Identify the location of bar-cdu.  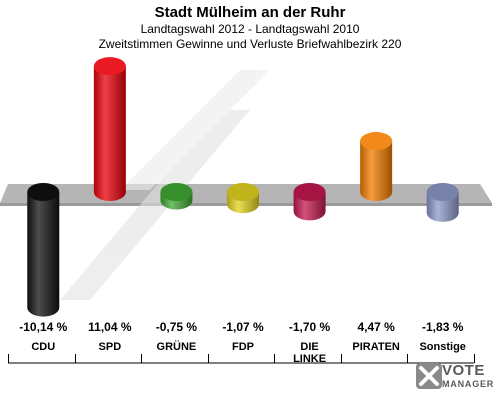
(43, 250).